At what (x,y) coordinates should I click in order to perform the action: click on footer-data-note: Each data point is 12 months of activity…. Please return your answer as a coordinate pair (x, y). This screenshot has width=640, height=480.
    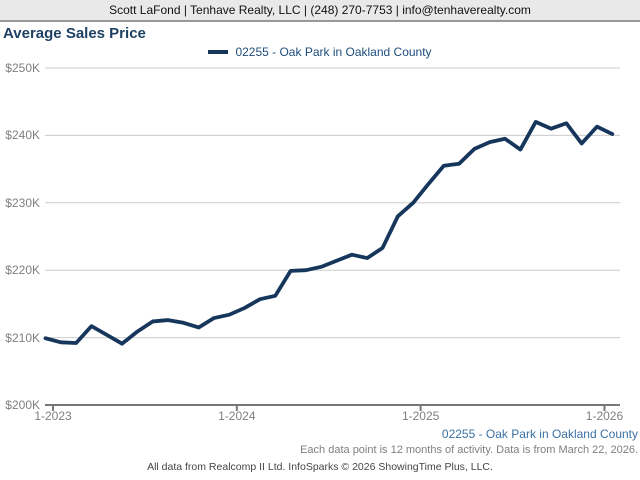
    Looking at the image, I should click on (469, 450).